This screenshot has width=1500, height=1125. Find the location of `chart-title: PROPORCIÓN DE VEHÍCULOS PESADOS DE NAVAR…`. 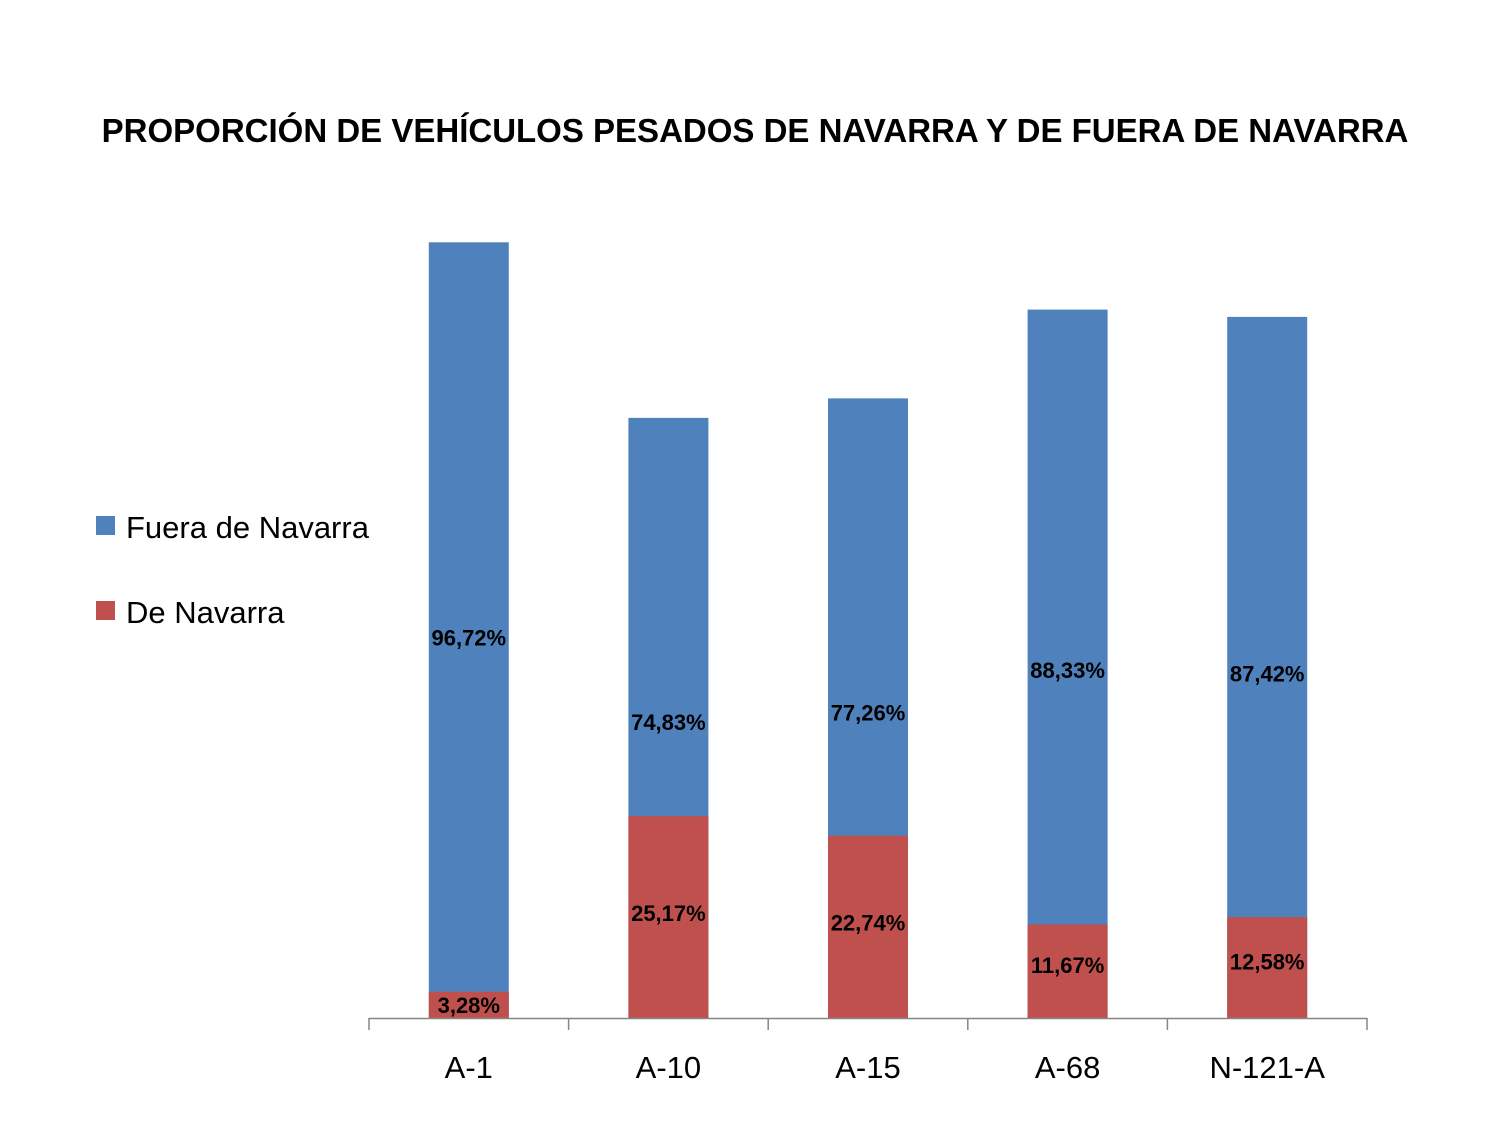

chart-title: PROPORCIÓN DE VEHÍCULOS PESADOS DE NAVAR… is located at coordinates (755, 130).